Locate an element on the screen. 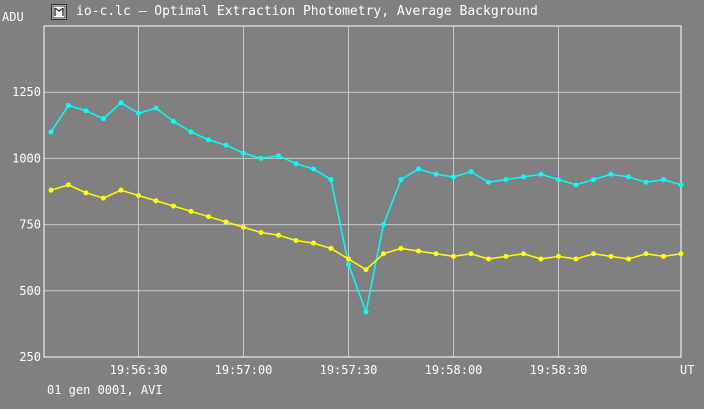 The height and width of the screenshot is (409, 704). x-tick-label: 19:58:00 is located at coordinates (454, 370).